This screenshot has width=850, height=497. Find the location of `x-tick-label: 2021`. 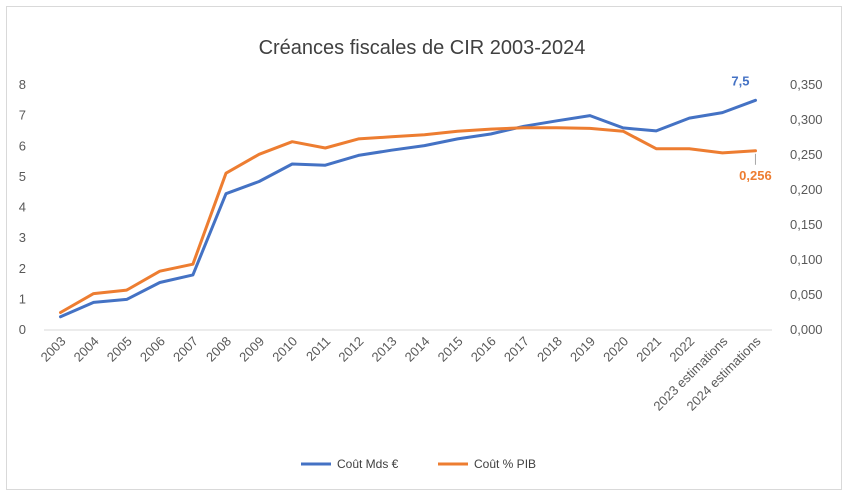

x-tick-label: 2021 is located at coordinates (648, 349).